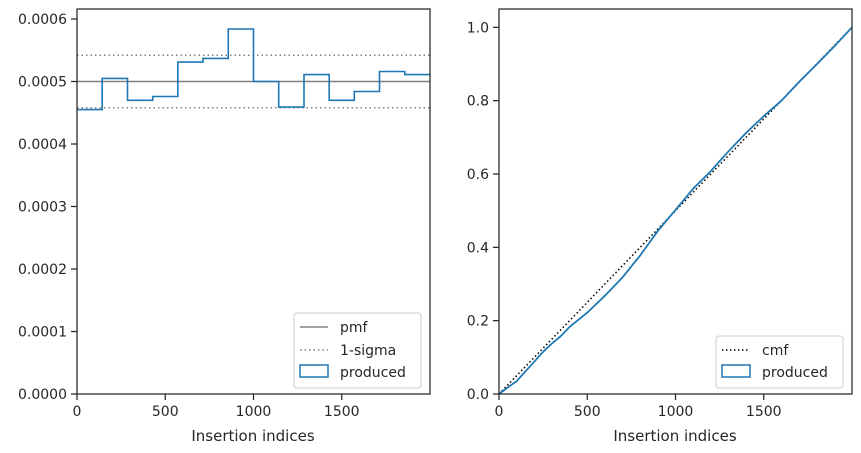 Image resolution: width=861 pixels, height=453 pixels. I want to click on legend-pmf-label: pmf, so click(354, 328).